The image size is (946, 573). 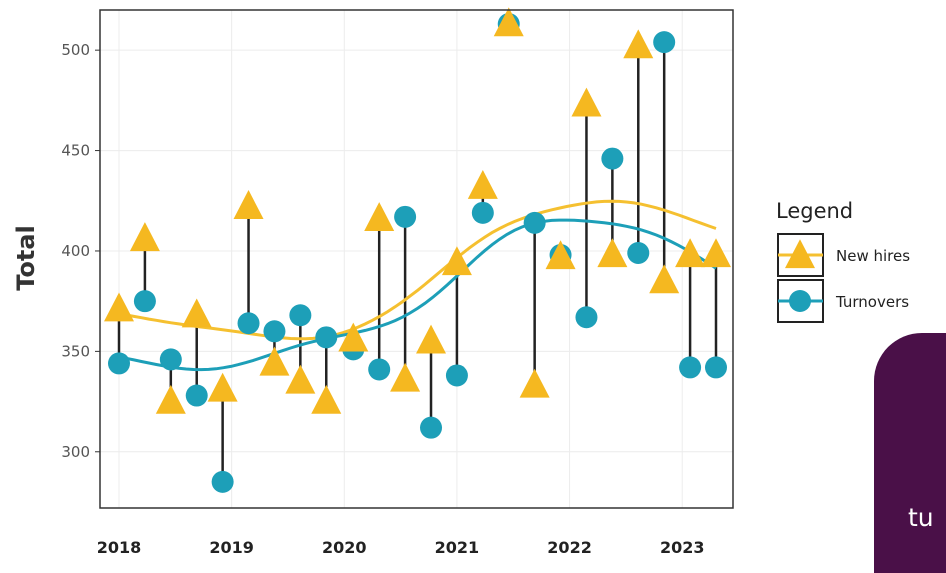 I want to click on legend-label-new-hires: New hires, so click(x=873, y=256).